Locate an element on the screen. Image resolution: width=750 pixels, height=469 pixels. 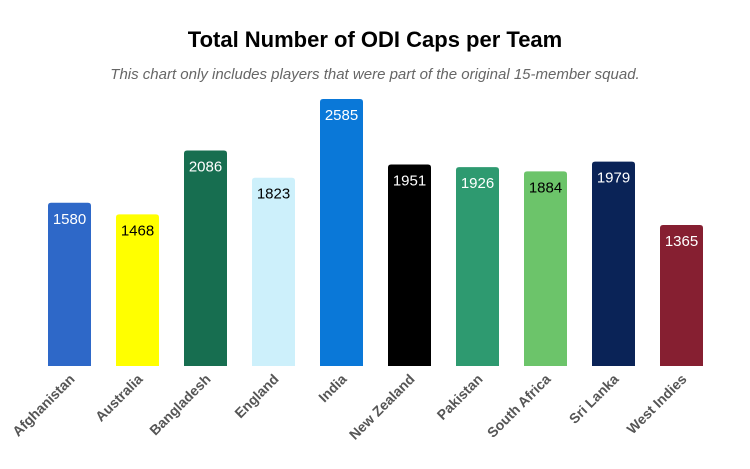
data-label: 1468 is located at coordinates (137, 230).